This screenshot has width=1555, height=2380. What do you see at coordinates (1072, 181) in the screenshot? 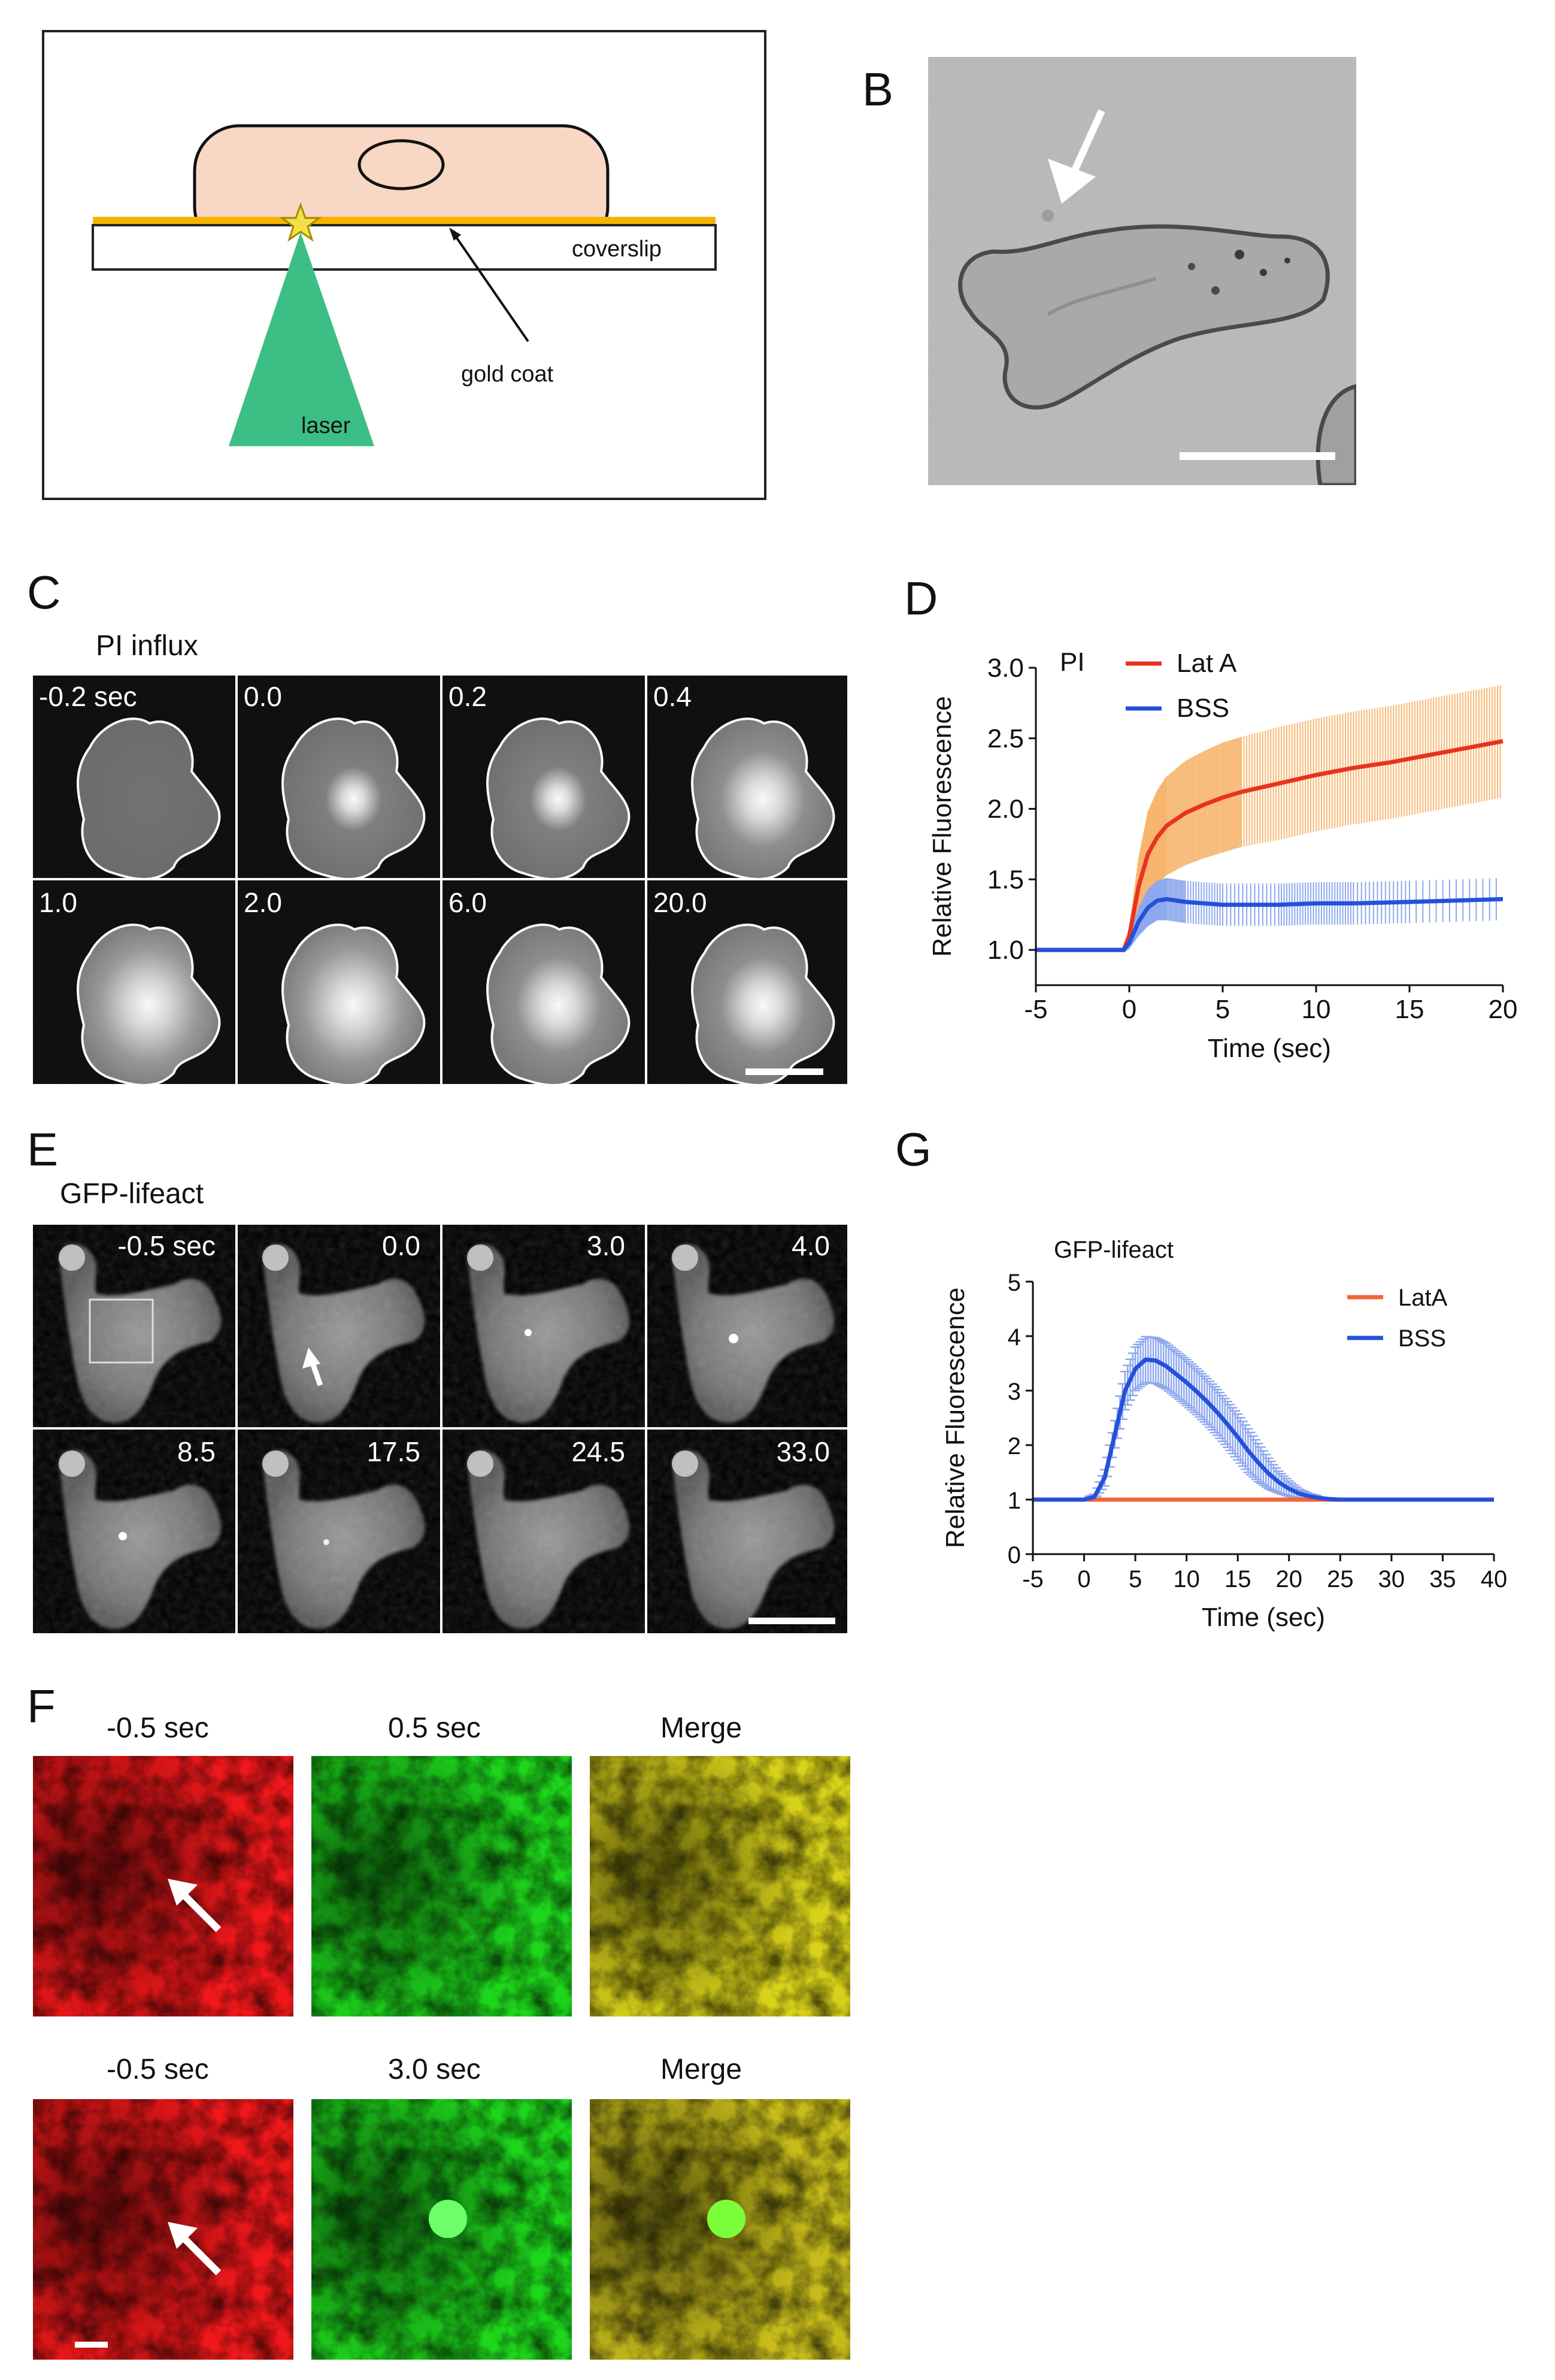
I see `arrow-head` at bounding box center [1072, 181].